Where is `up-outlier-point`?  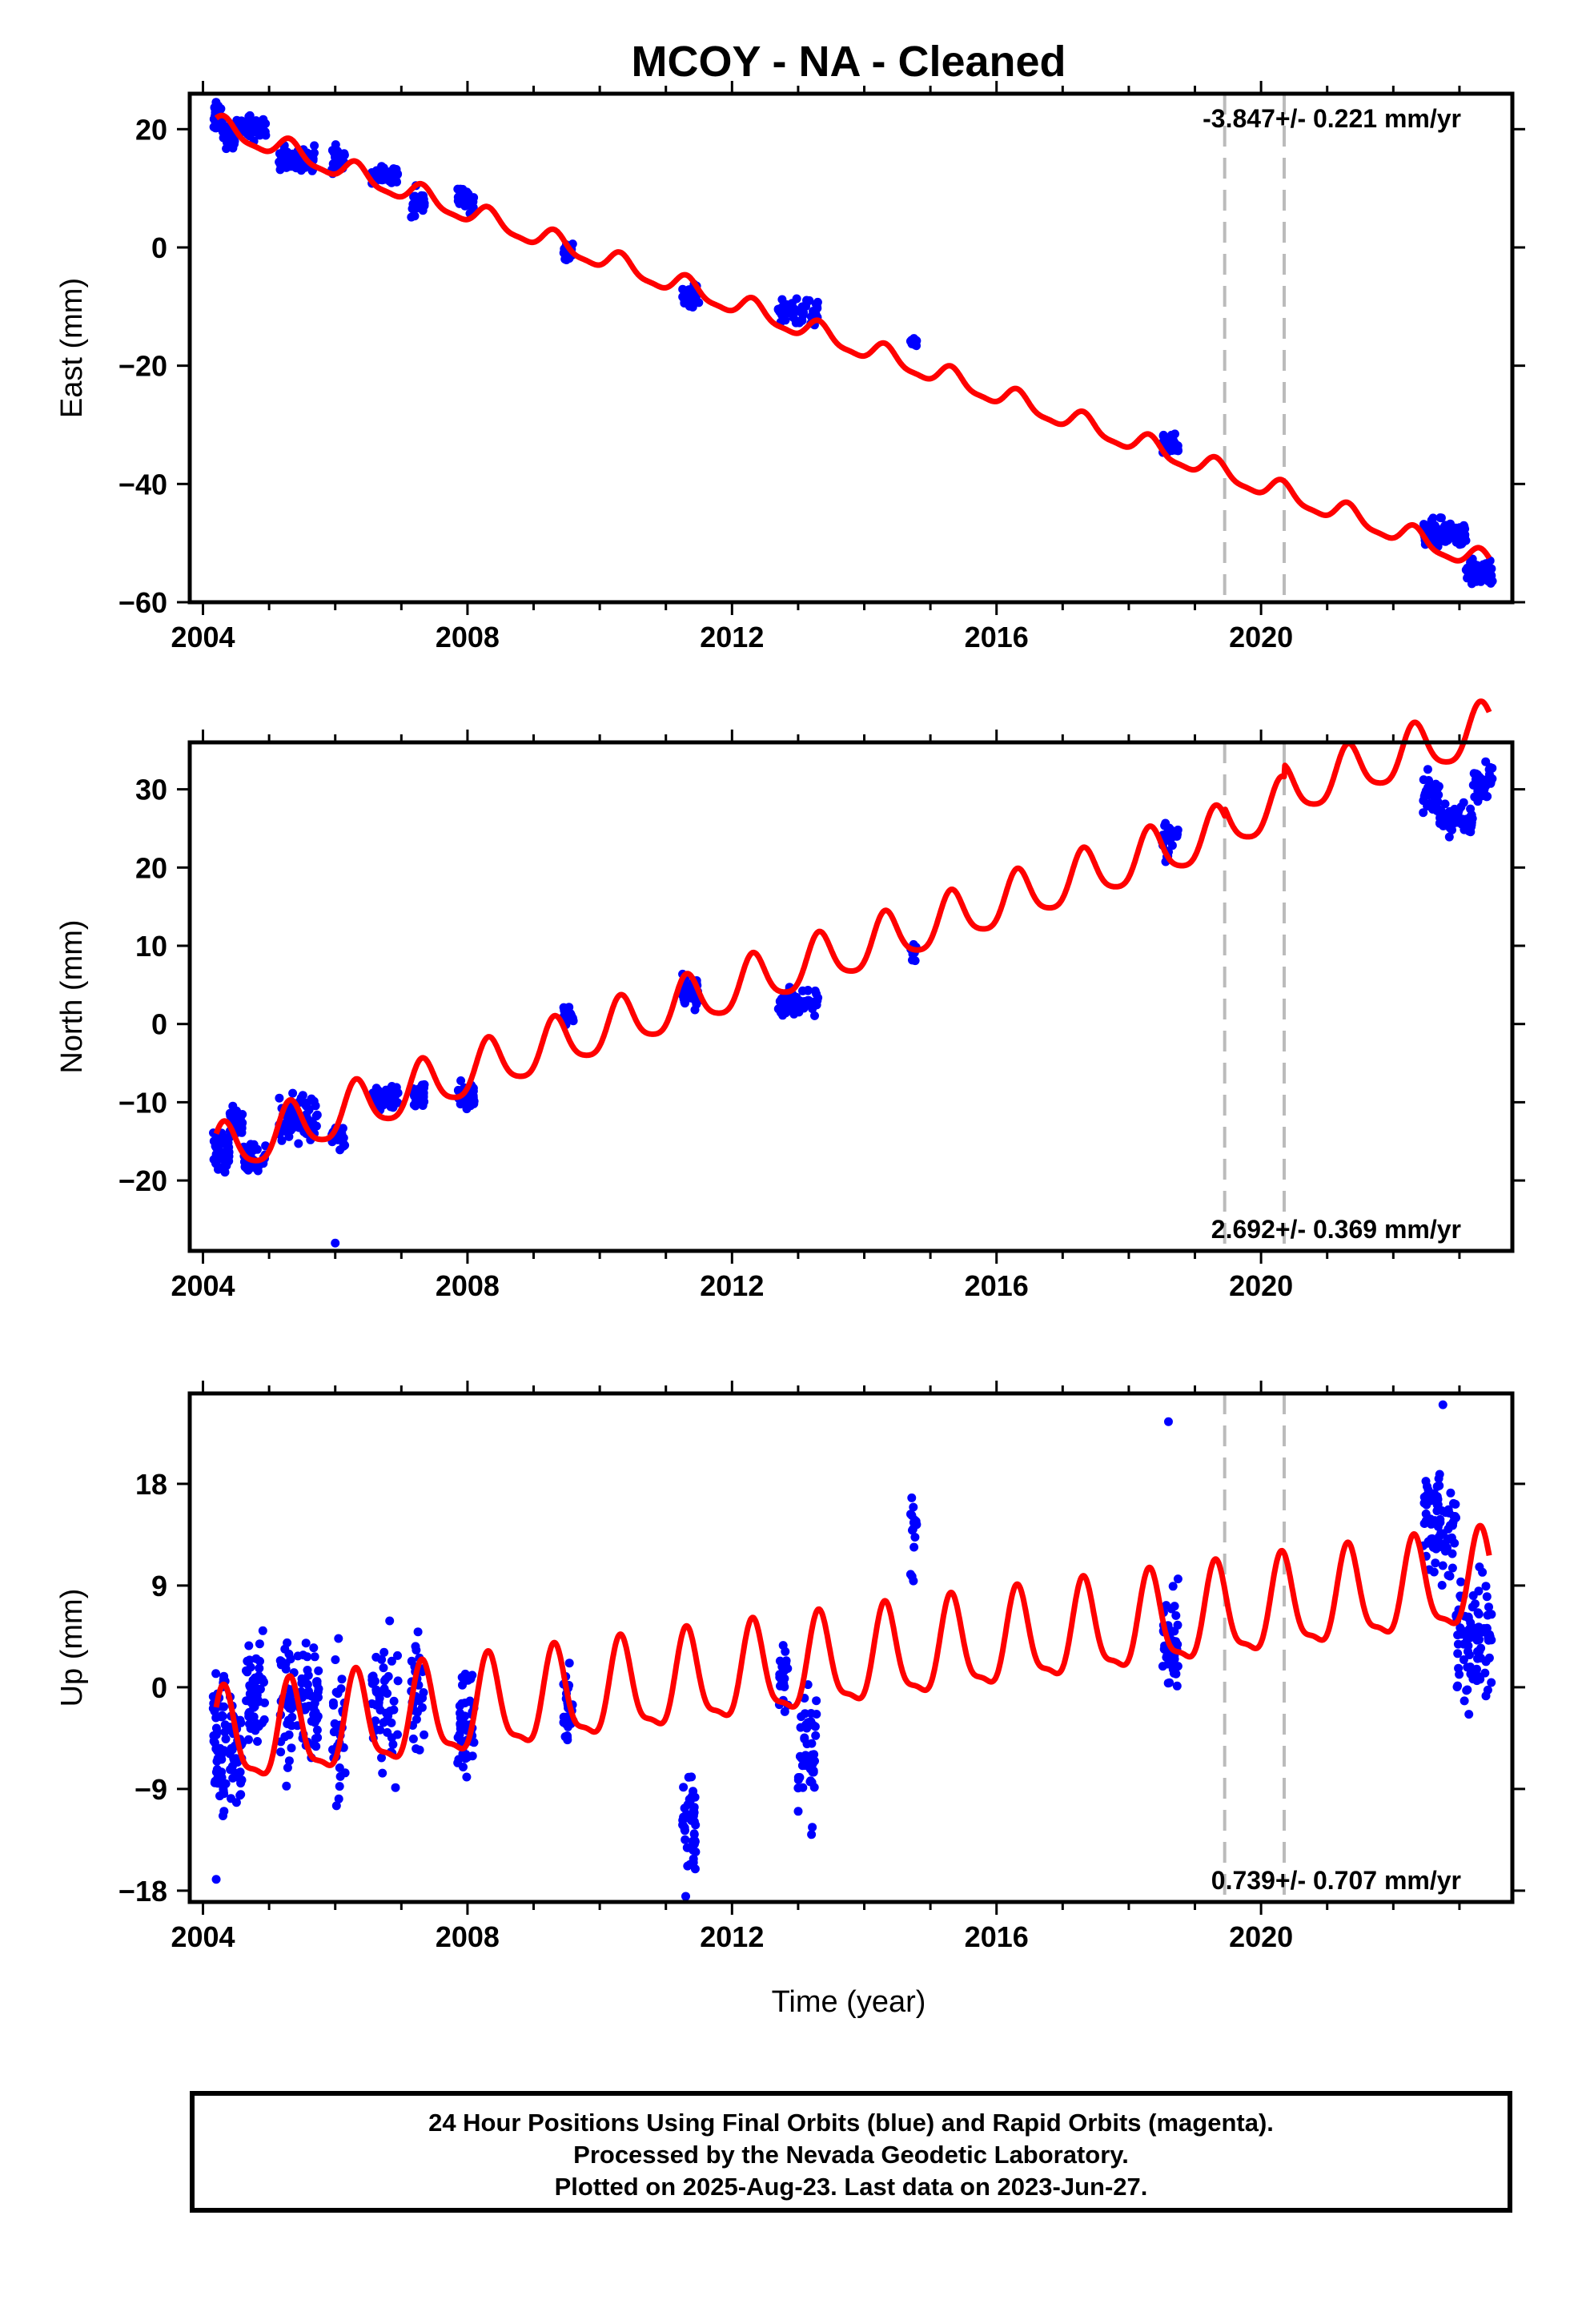 up-outlier-point is located at coordinates (1168, 1421).